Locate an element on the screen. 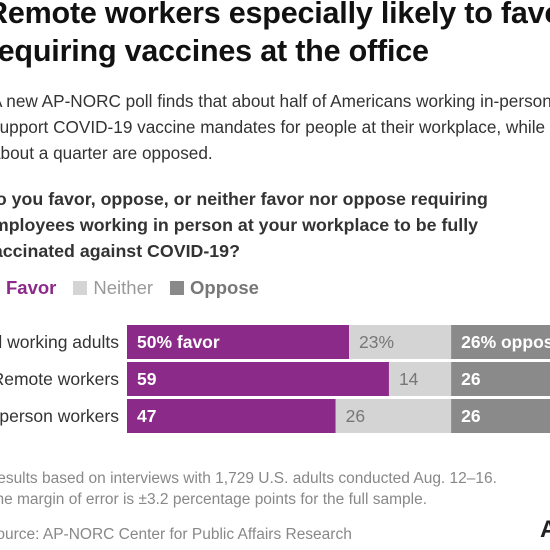 The height and width of the screenshot is (550, 550). data-label-oppose-all-working-adults: 26% oppose is located at coordinates (505, 342).